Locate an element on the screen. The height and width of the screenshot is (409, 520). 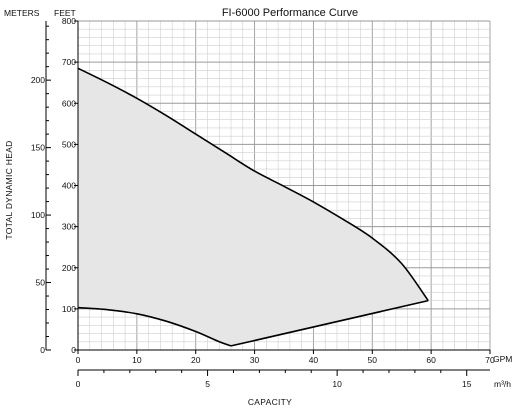
y-tick-label: 700 is located at coordinates (69, 62).